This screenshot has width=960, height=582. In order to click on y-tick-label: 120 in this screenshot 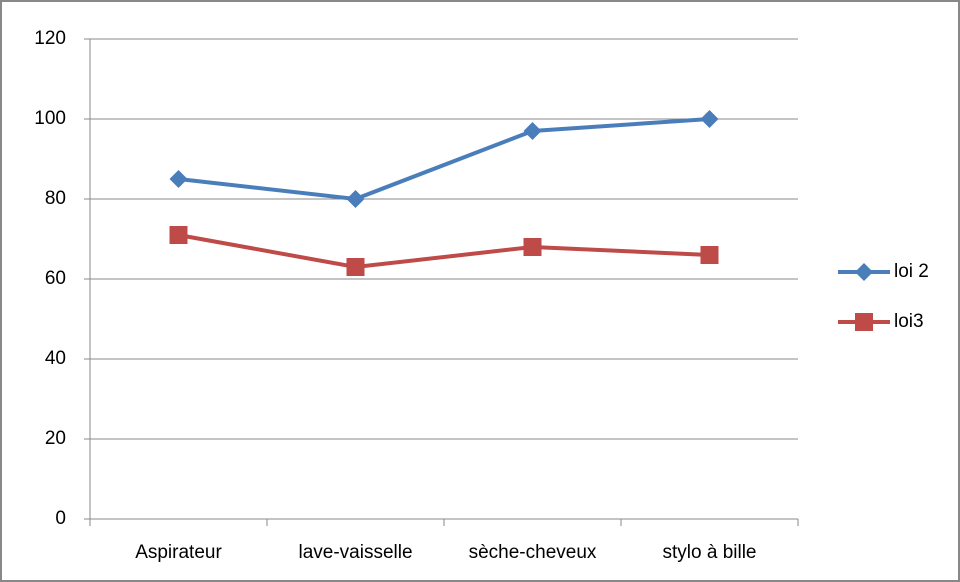, I will do `click(50, 38)`.